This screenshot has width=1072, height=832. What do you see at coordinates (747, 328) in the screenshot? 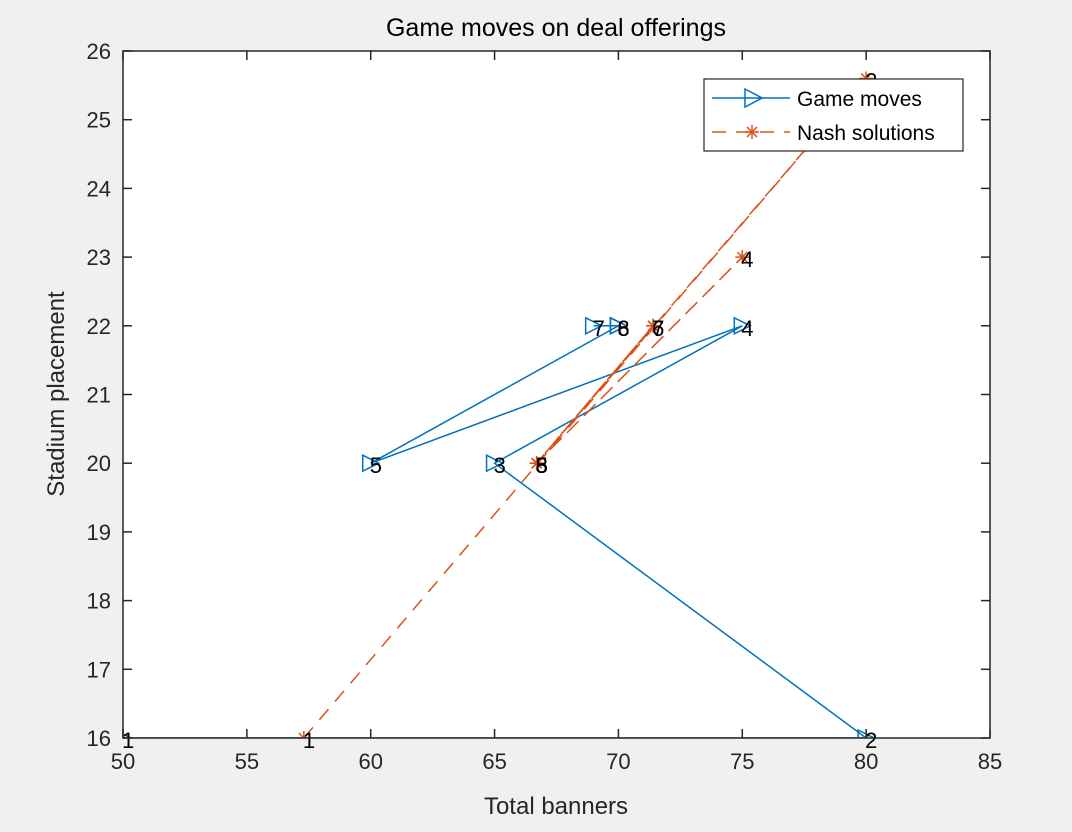
I see `point-label-game-moves: 4` at bounding box center [747, 328].